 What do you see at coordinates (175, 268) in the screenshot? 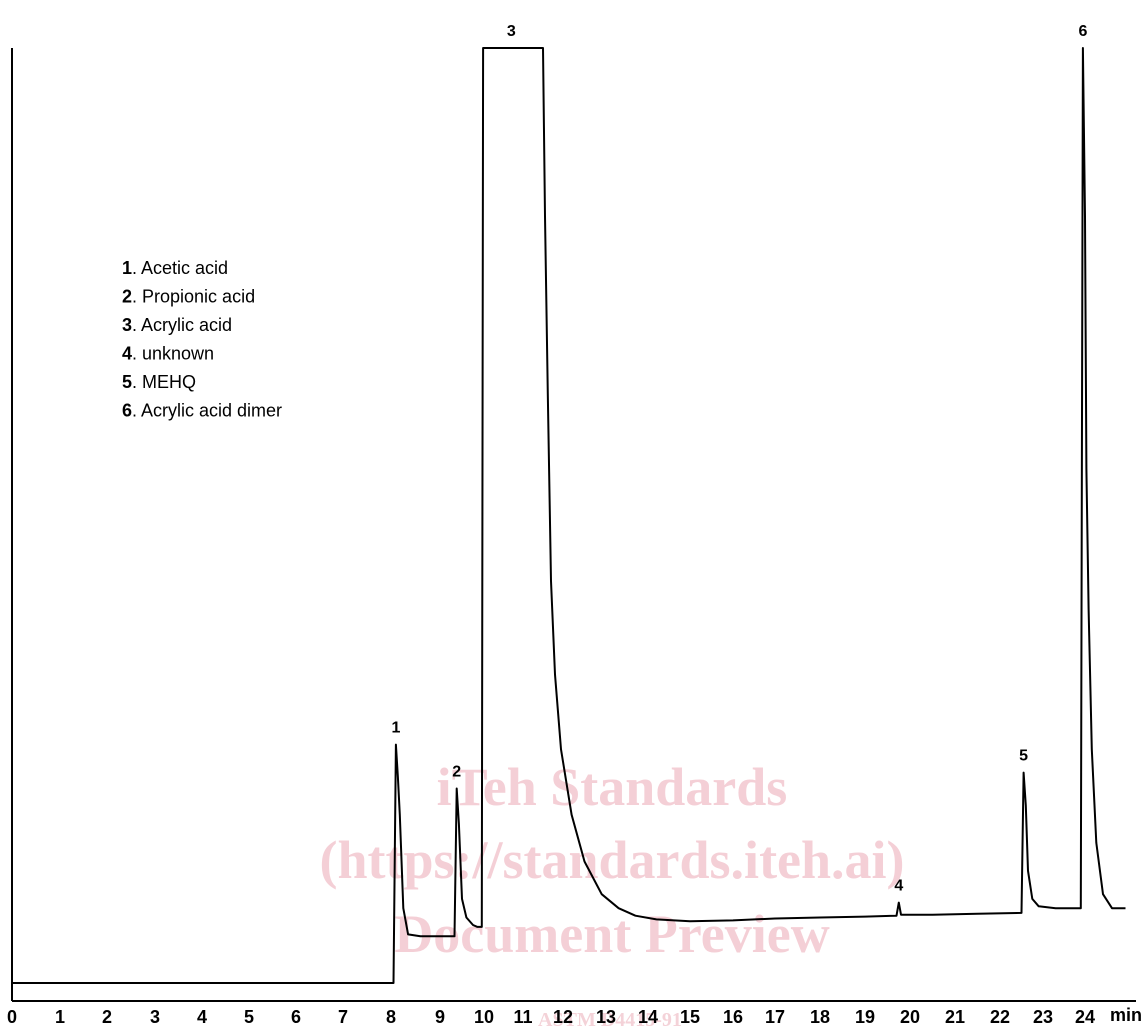
I see `legend-entry-1: 1. Acetic acid` at bounding box center [175, 268].